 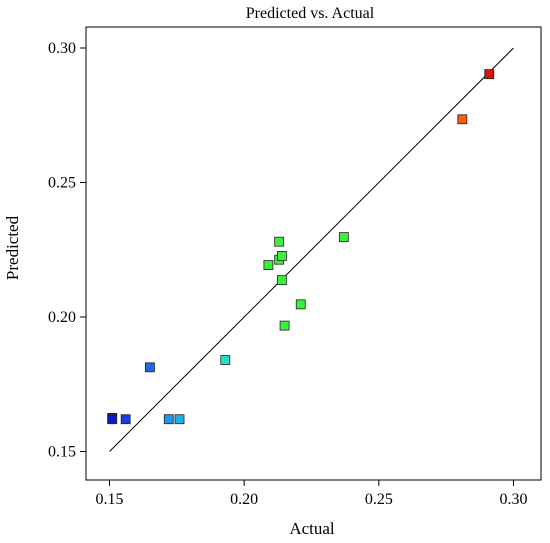 I want to click on chart-title: Predicted vs. Actual, so click(x=310, y=13).